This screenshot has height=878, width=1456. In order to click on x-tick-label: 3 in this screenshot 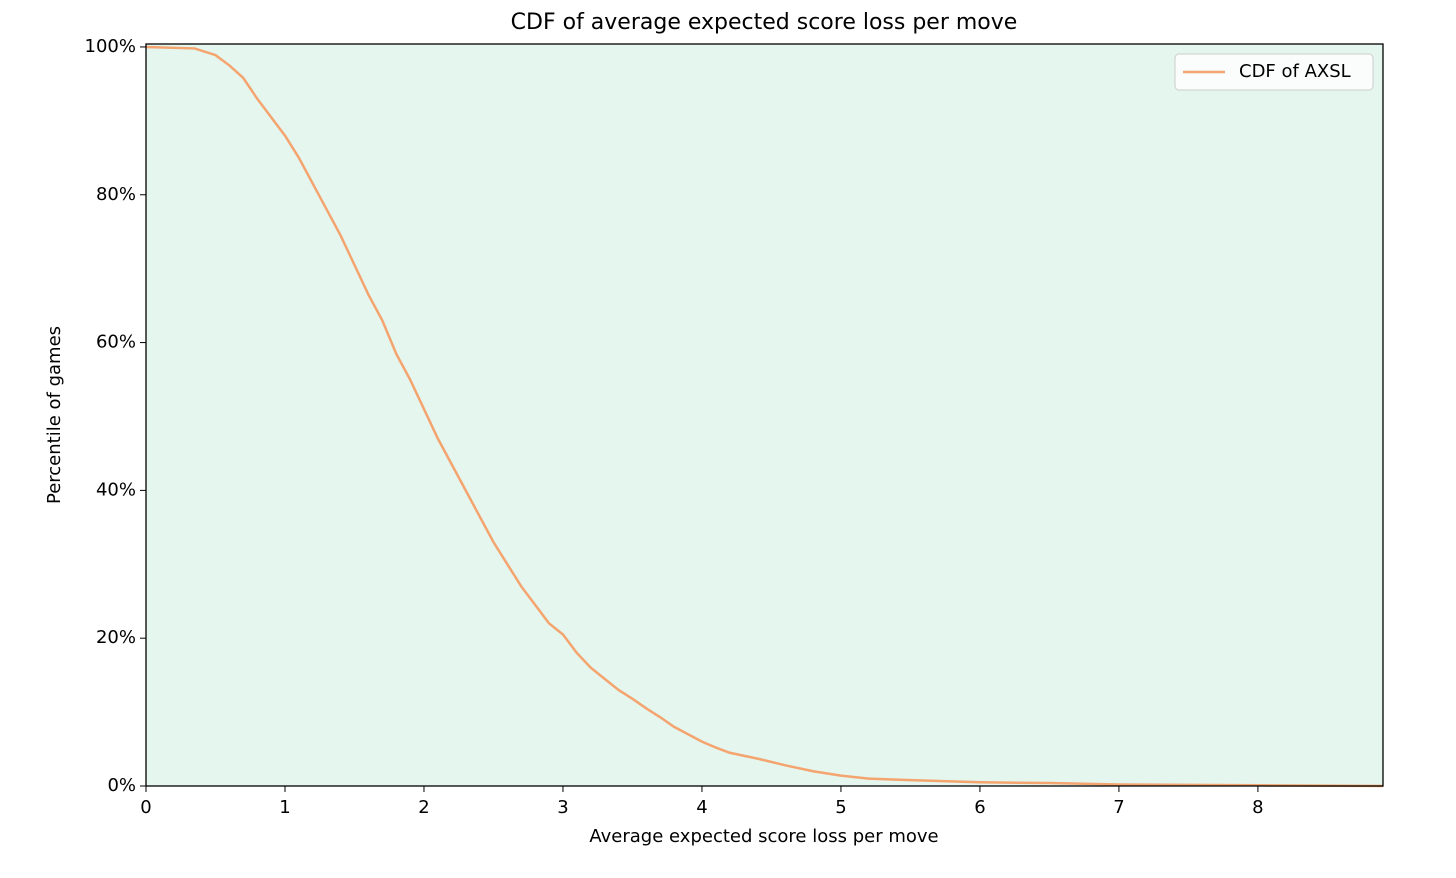, I will do `click(562, 807)`.